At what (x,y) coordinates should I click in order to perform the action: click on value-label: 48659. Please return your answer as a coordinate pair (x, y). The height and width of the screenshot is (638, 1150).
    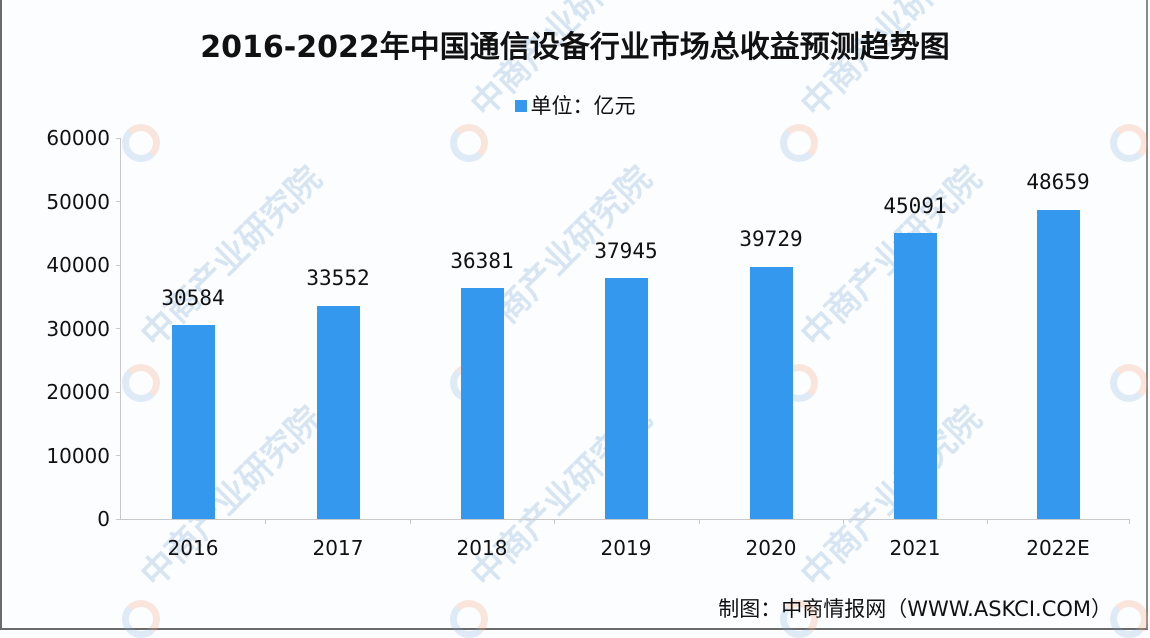
    Looking at the image, I should click on (1058, 182).